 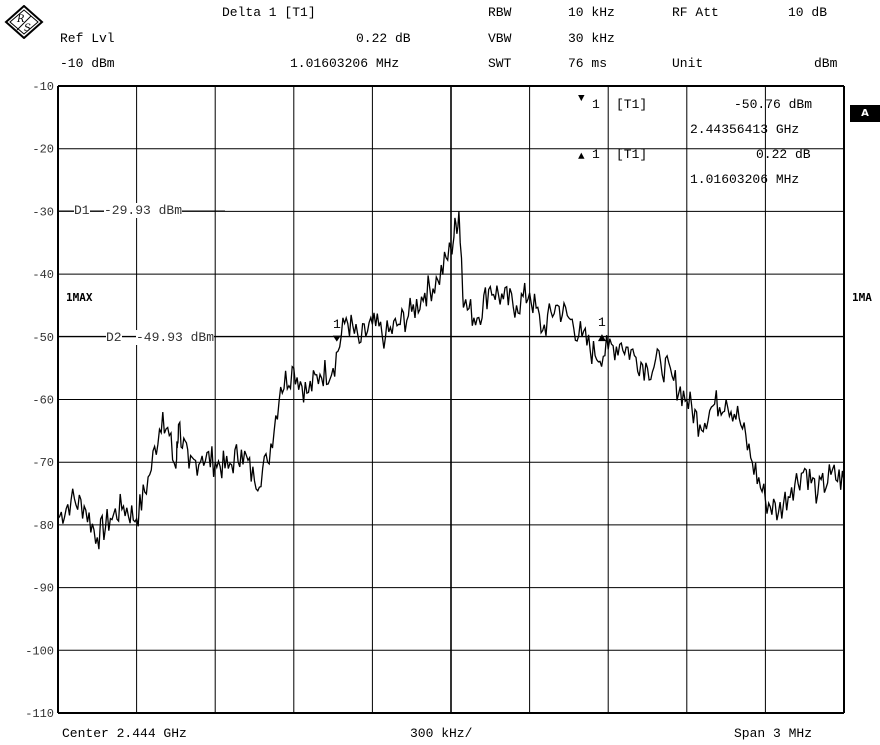 I want to click on delta-marker-1-triangle, so click(x=601, y=338).